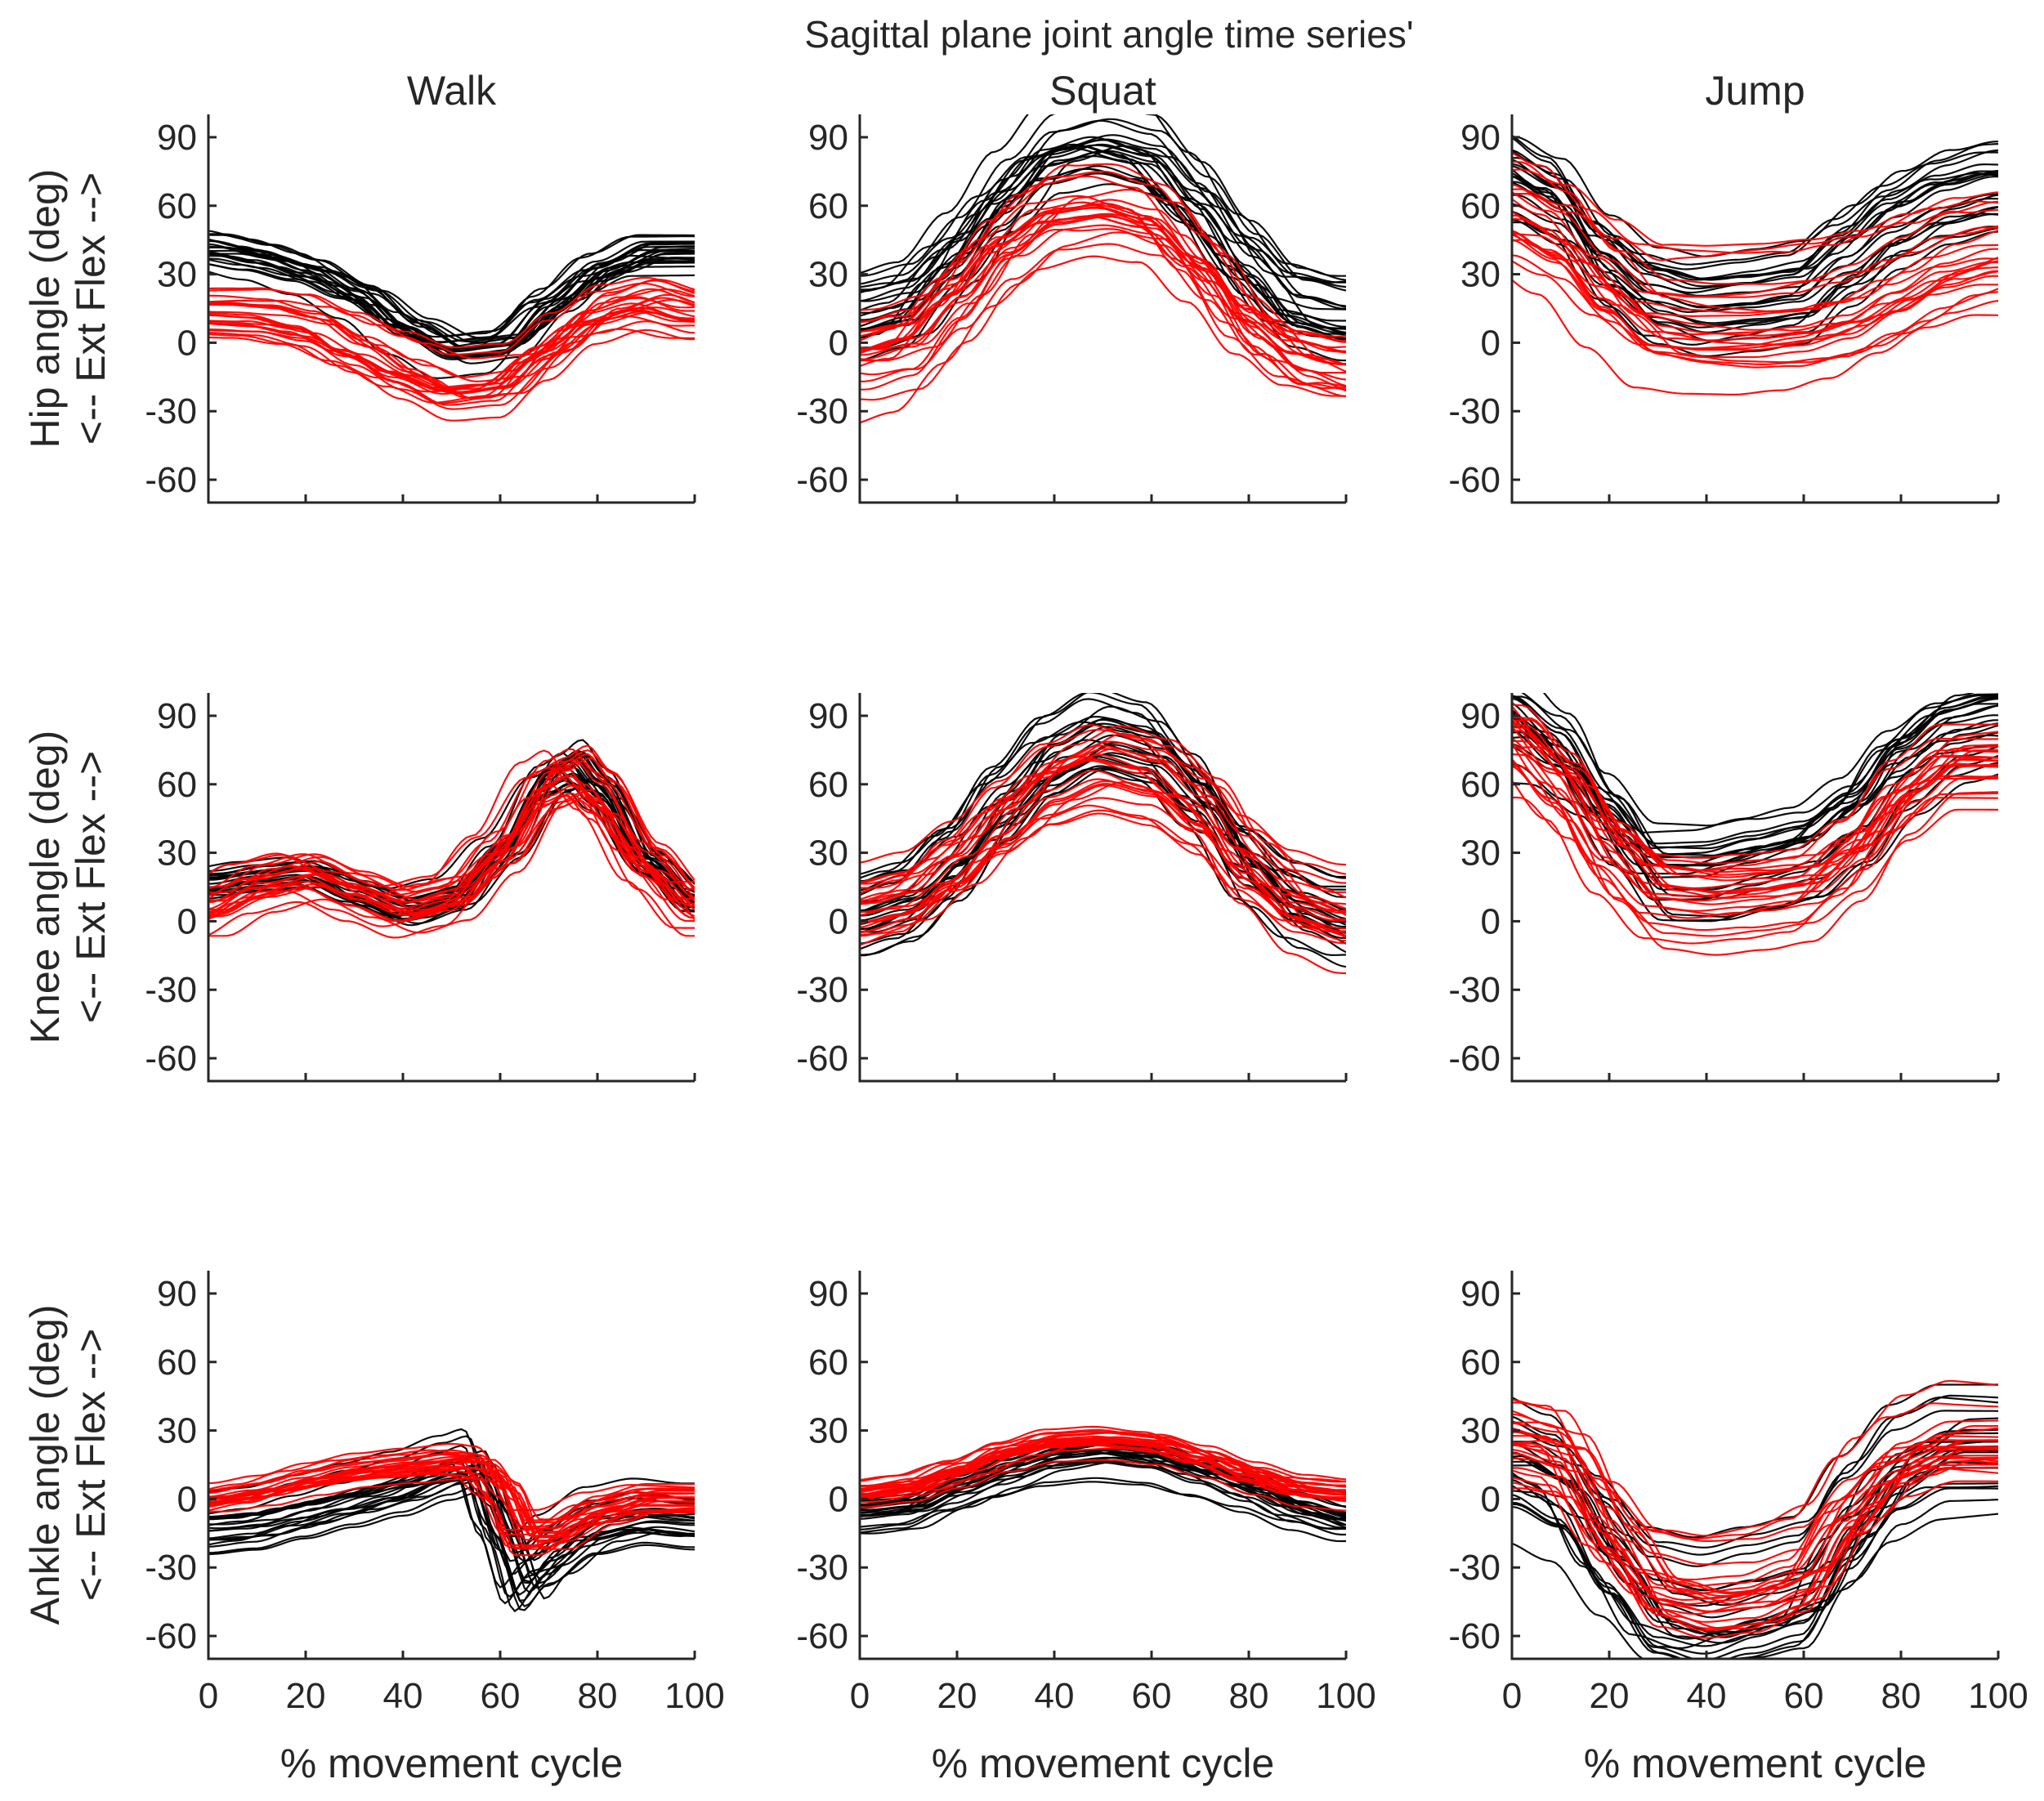 The width and height of the screenshot is (2044, 1801). What do you see at coordinates (1249, 1696) in the screenshot?
I see `xtick-label: 80` at bounding box center [1249, 1696].